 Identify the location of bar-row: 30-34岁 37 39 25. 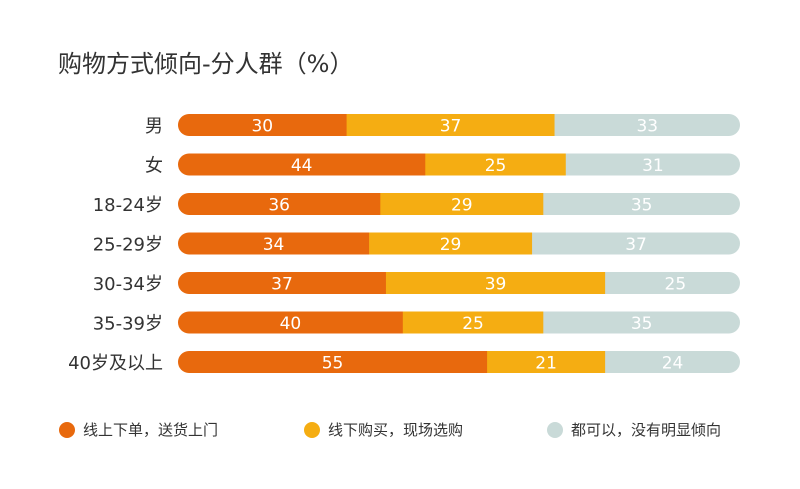
(416, 283).